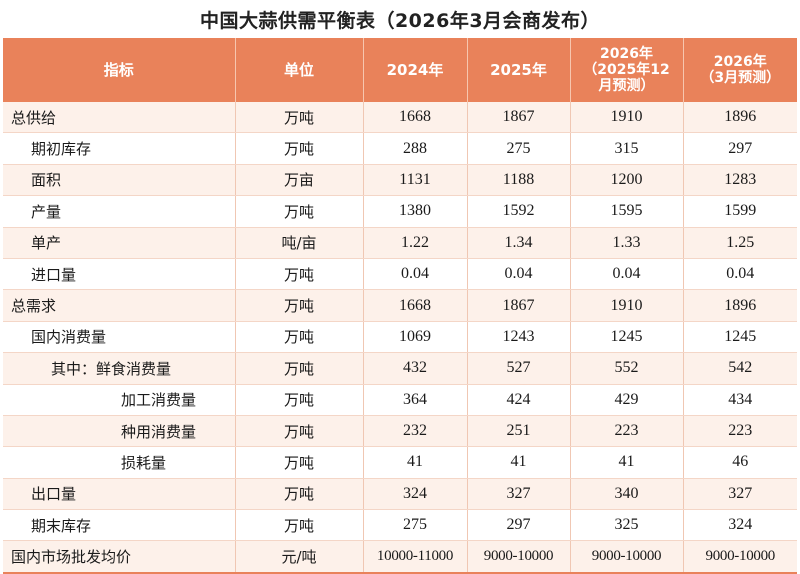  Describe the element at coordinates (415, 305) in the screenshot. I see `row-value-2024: 1668` at that location.